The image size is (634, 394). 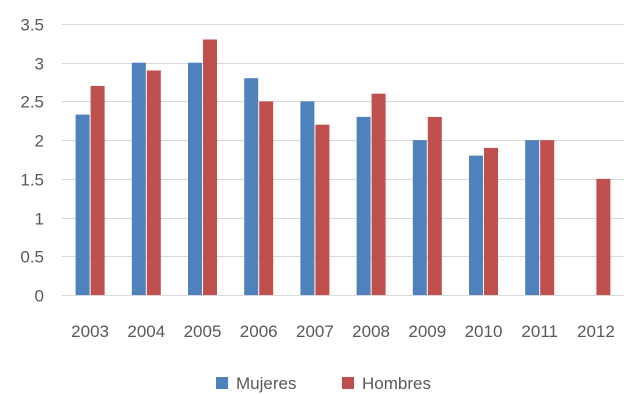 What do you see at coordinates (378, 194) in the screenshot?
I see `bar-hombres-2008` at bounding box center [378, 194].